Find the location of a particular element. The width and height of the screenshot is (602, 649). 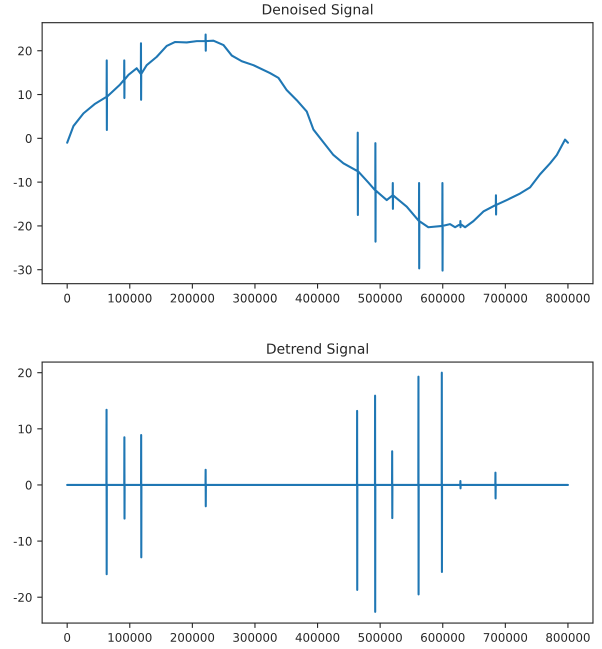

chart-title: Denoised Signal is located at coordinates (317, 11).